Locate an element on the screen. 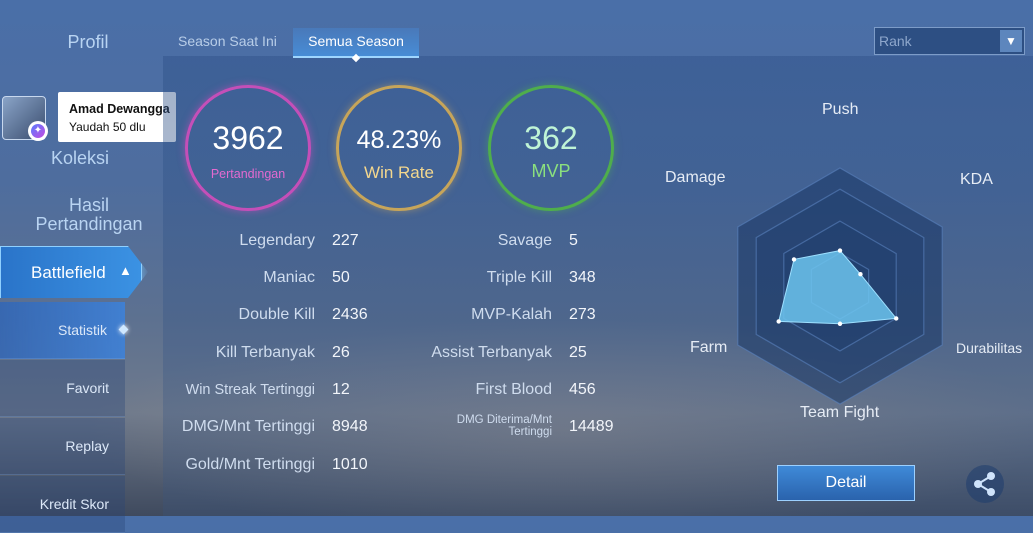 The width and height of the screenshot is (1033, 533). nav-battlefield-label: Battlefield is located at coordinates (68, 272).